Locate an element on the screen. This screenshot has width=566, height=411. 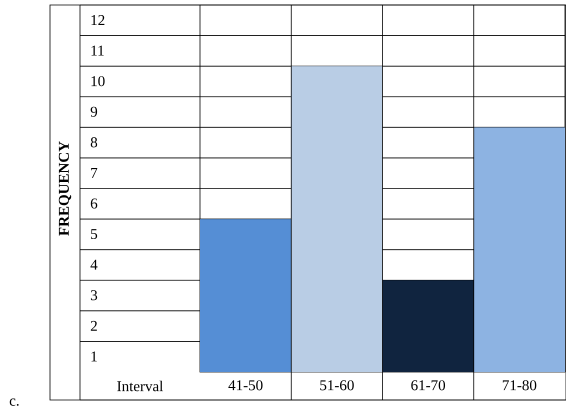
x-tick-label: 71-80 is located at coordinates (519, 385).